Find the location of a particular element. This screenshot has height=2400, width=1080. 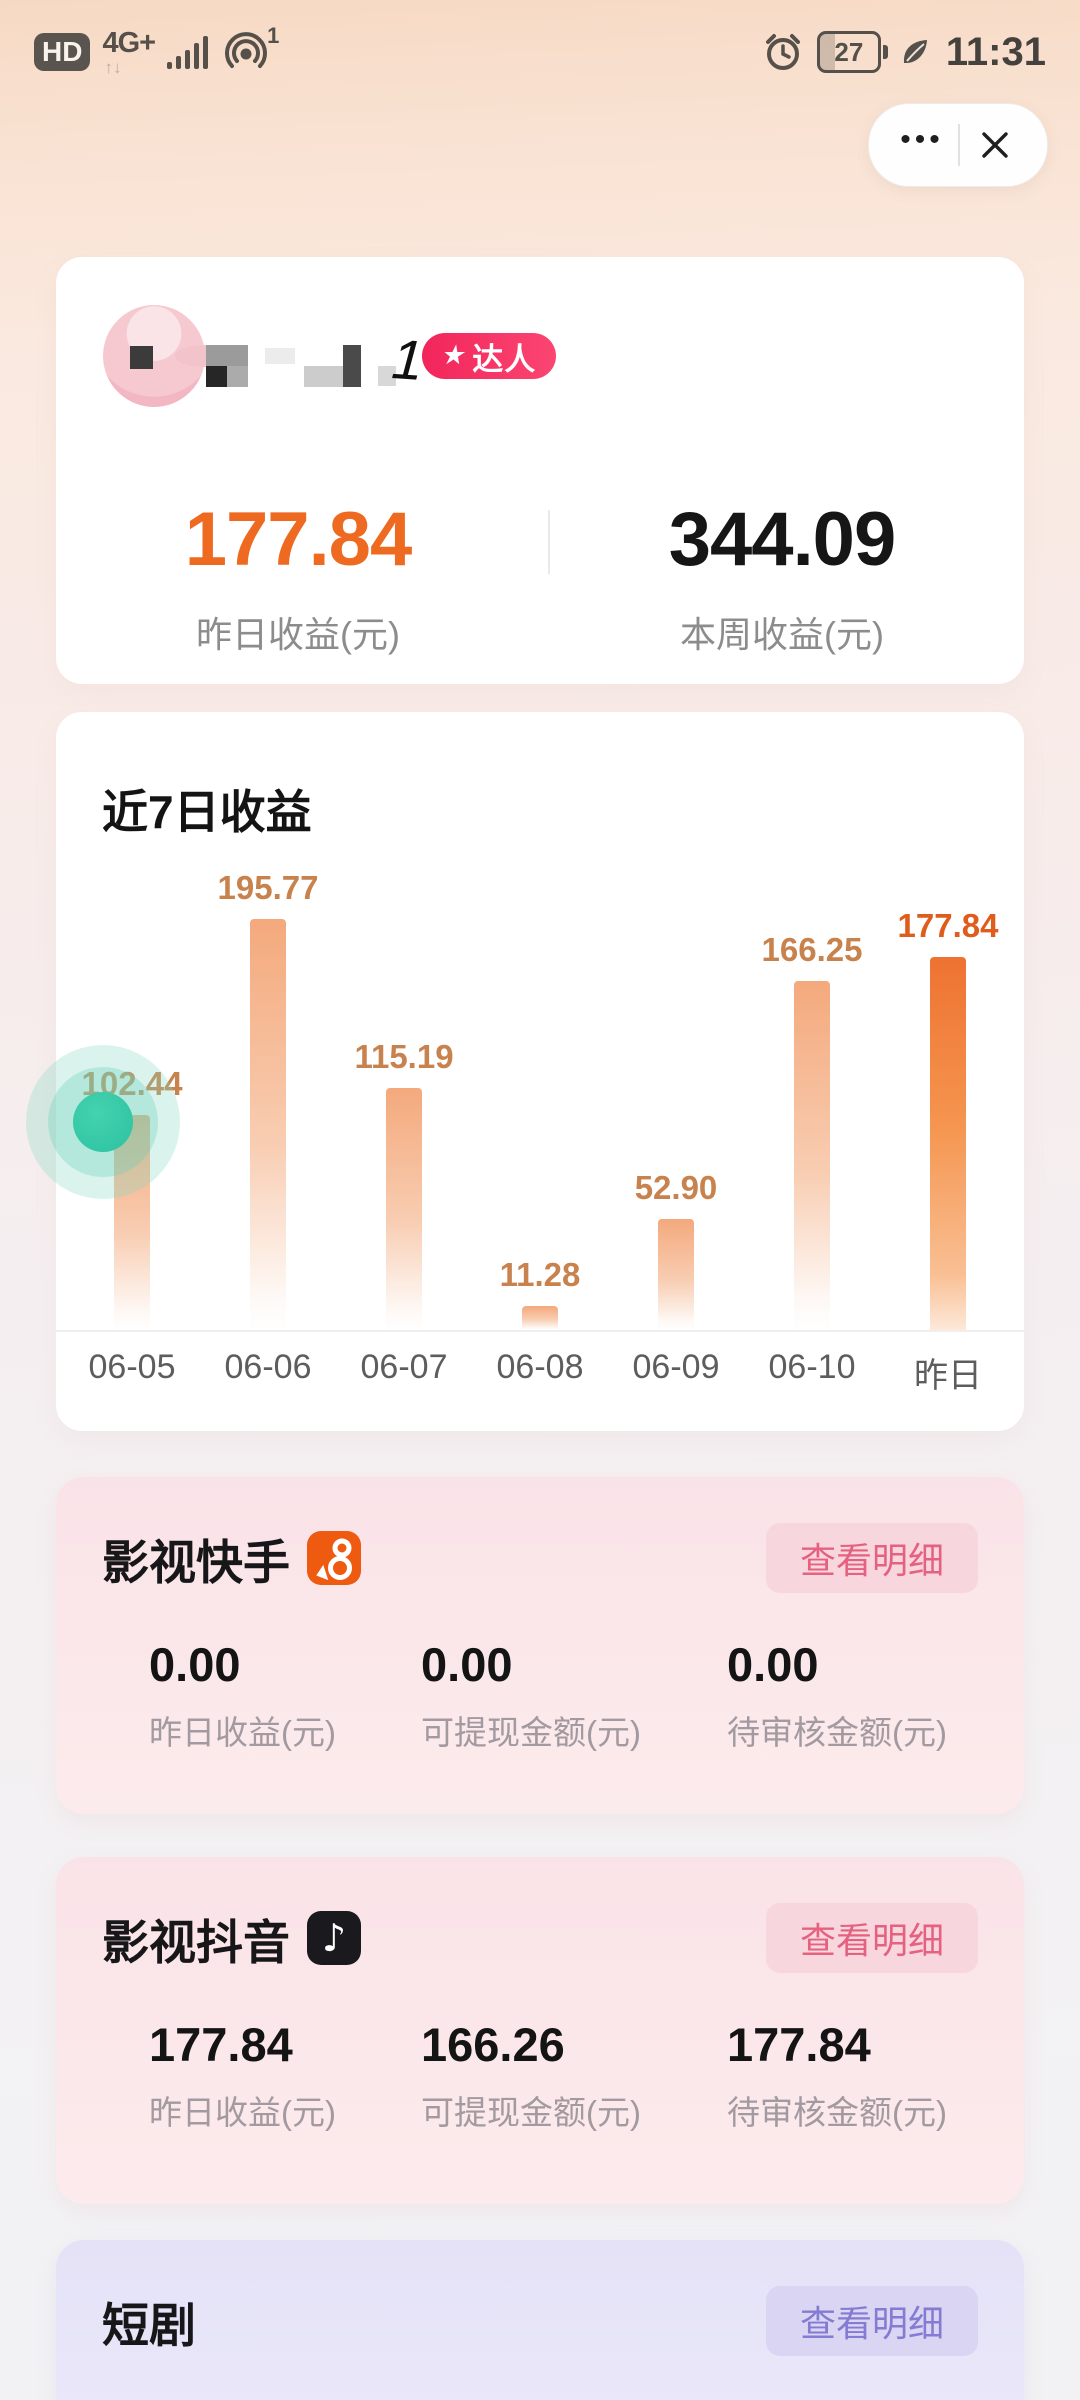

douyin-title-text: 影视抖音 is located at coordinates (196, 1942).